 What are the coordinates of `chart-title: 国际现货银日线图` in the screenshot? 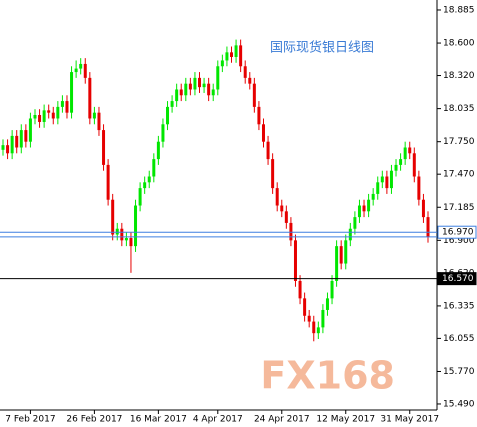 It's located at (322, 48).